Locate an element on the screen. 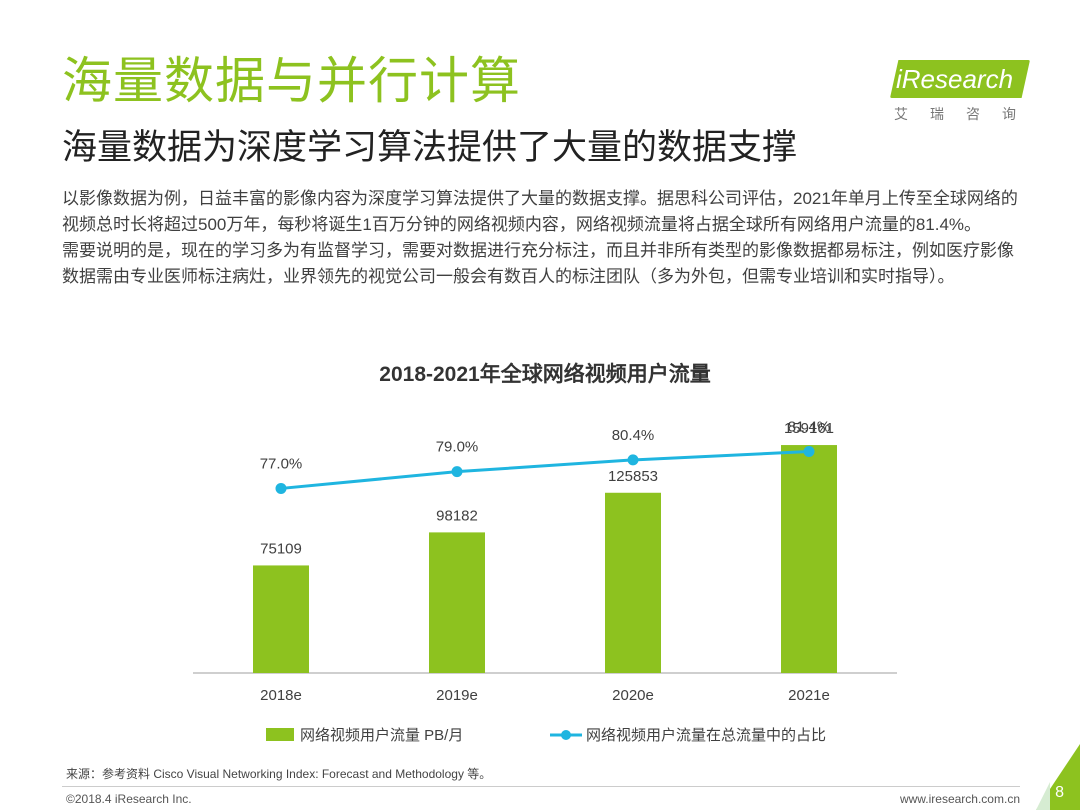 Image resolution: width=1080 pixels, height=810 pixels. share-point-2020e is located at coordinates (633, 460).